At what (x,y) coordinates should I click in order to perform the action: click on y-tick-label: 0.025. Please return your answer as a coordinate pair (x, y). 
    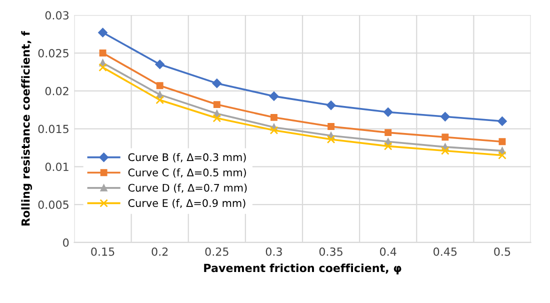
    Looking at the image, I should click on (53, 53).